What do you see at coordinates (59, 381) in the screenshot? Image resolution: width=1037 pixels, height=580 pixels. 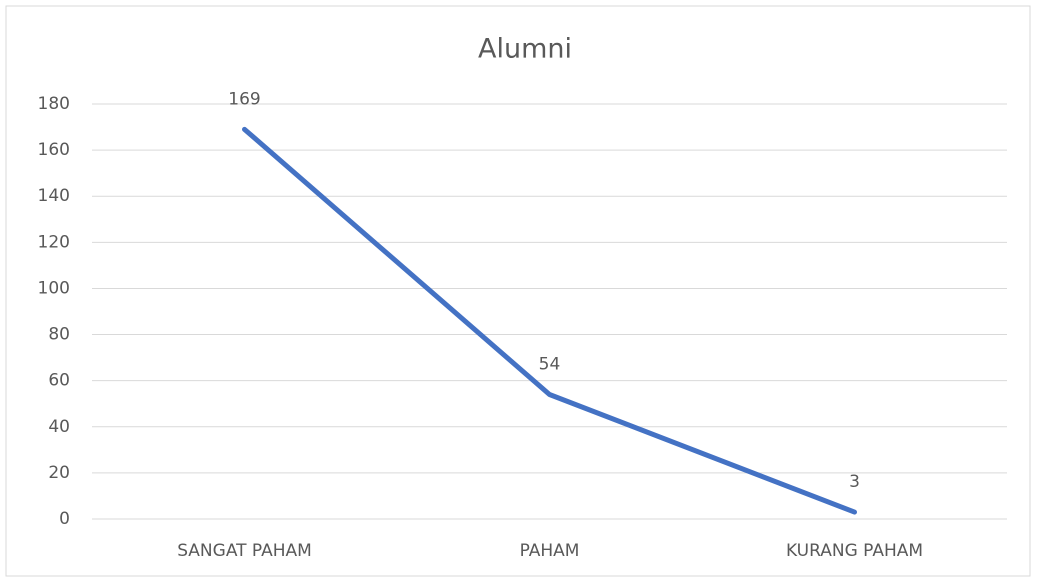 I see `y-tick-label: 60` at bounding box center [59, 381].